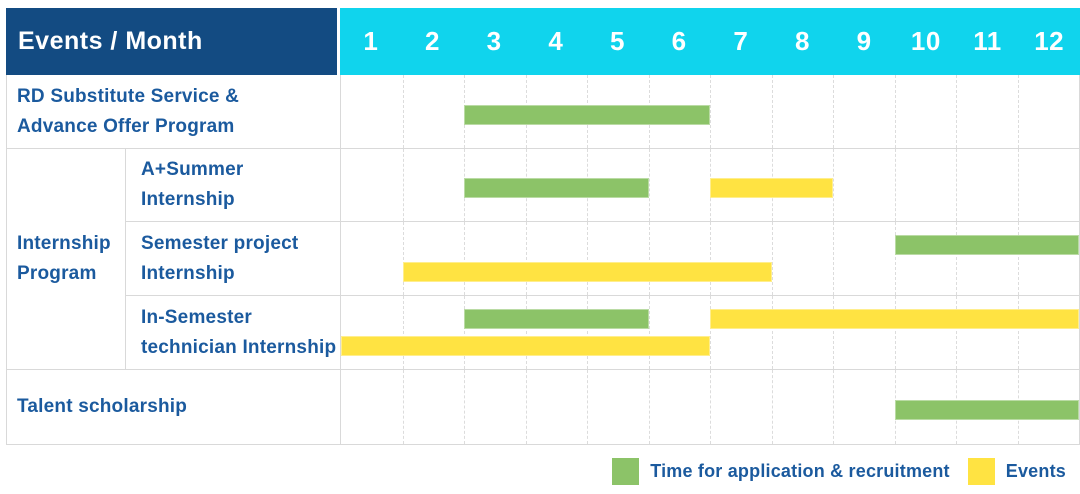  Describe the element at coordinates (494, 41) in the screenshot. I see `month-label: 3` at that location.